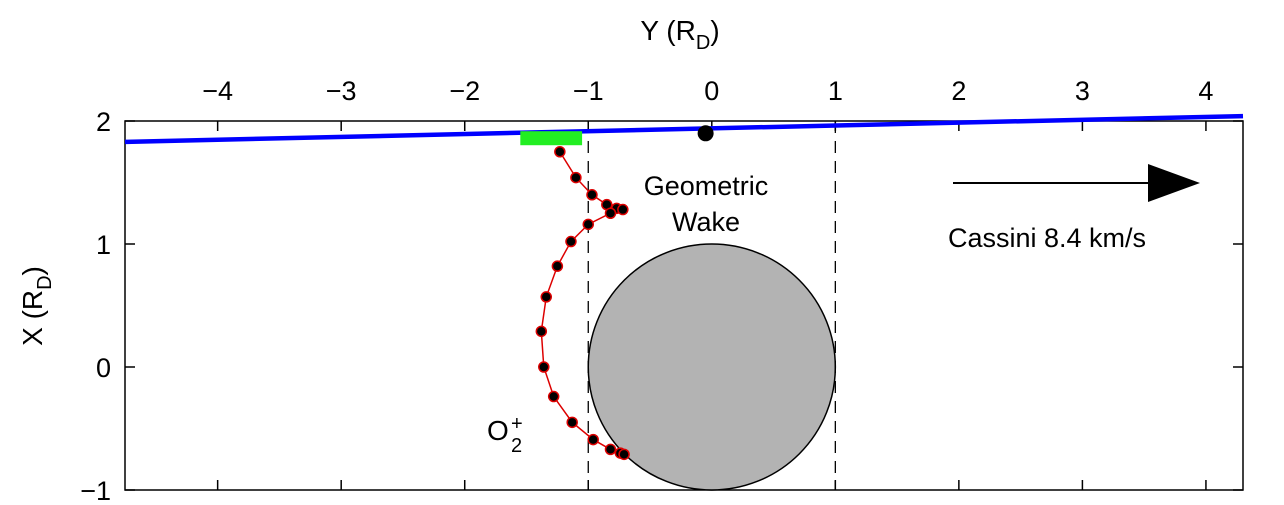 This screenshot has height=505, width=1284. Describe the element at coordinates (705, 133) in the screenshot. I see `closest-approach-marker` at that location.